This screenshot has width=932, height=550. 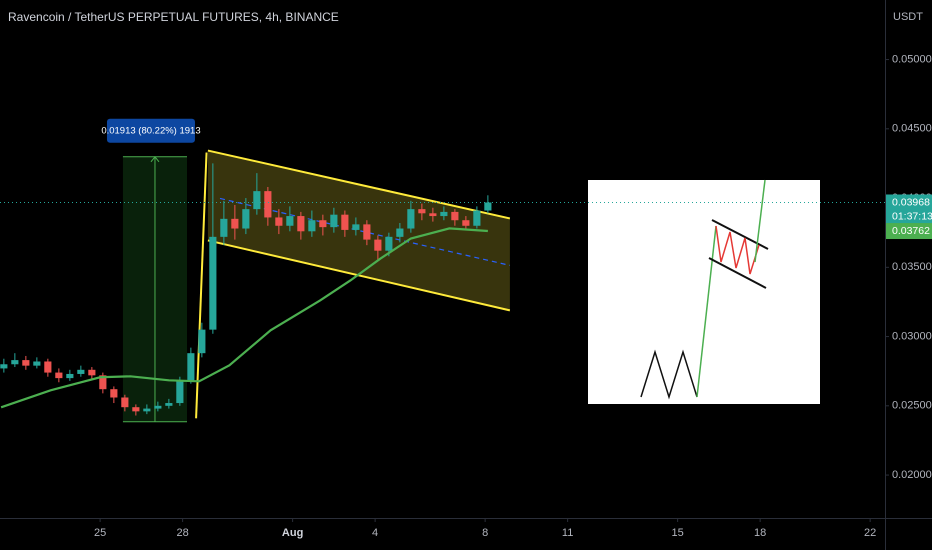 I want to click on x-tick-label: 15, so click(x=678, y=533).